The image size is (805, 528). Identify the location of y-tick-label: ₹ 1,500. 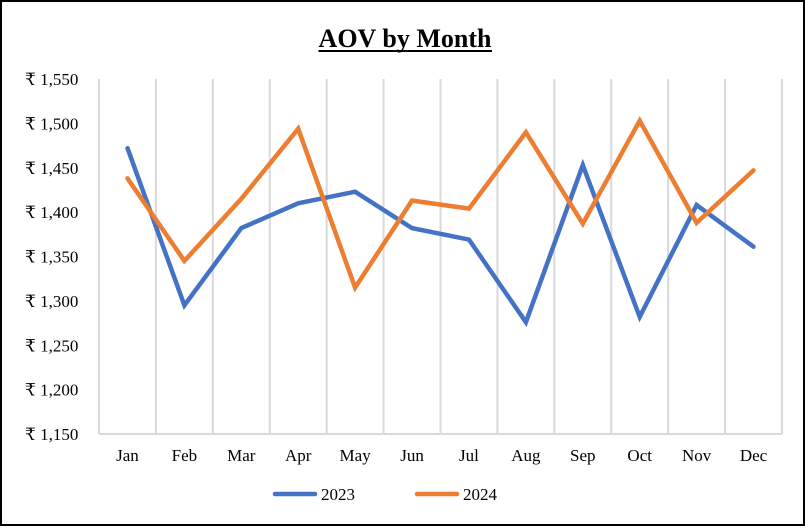
(51, 123).